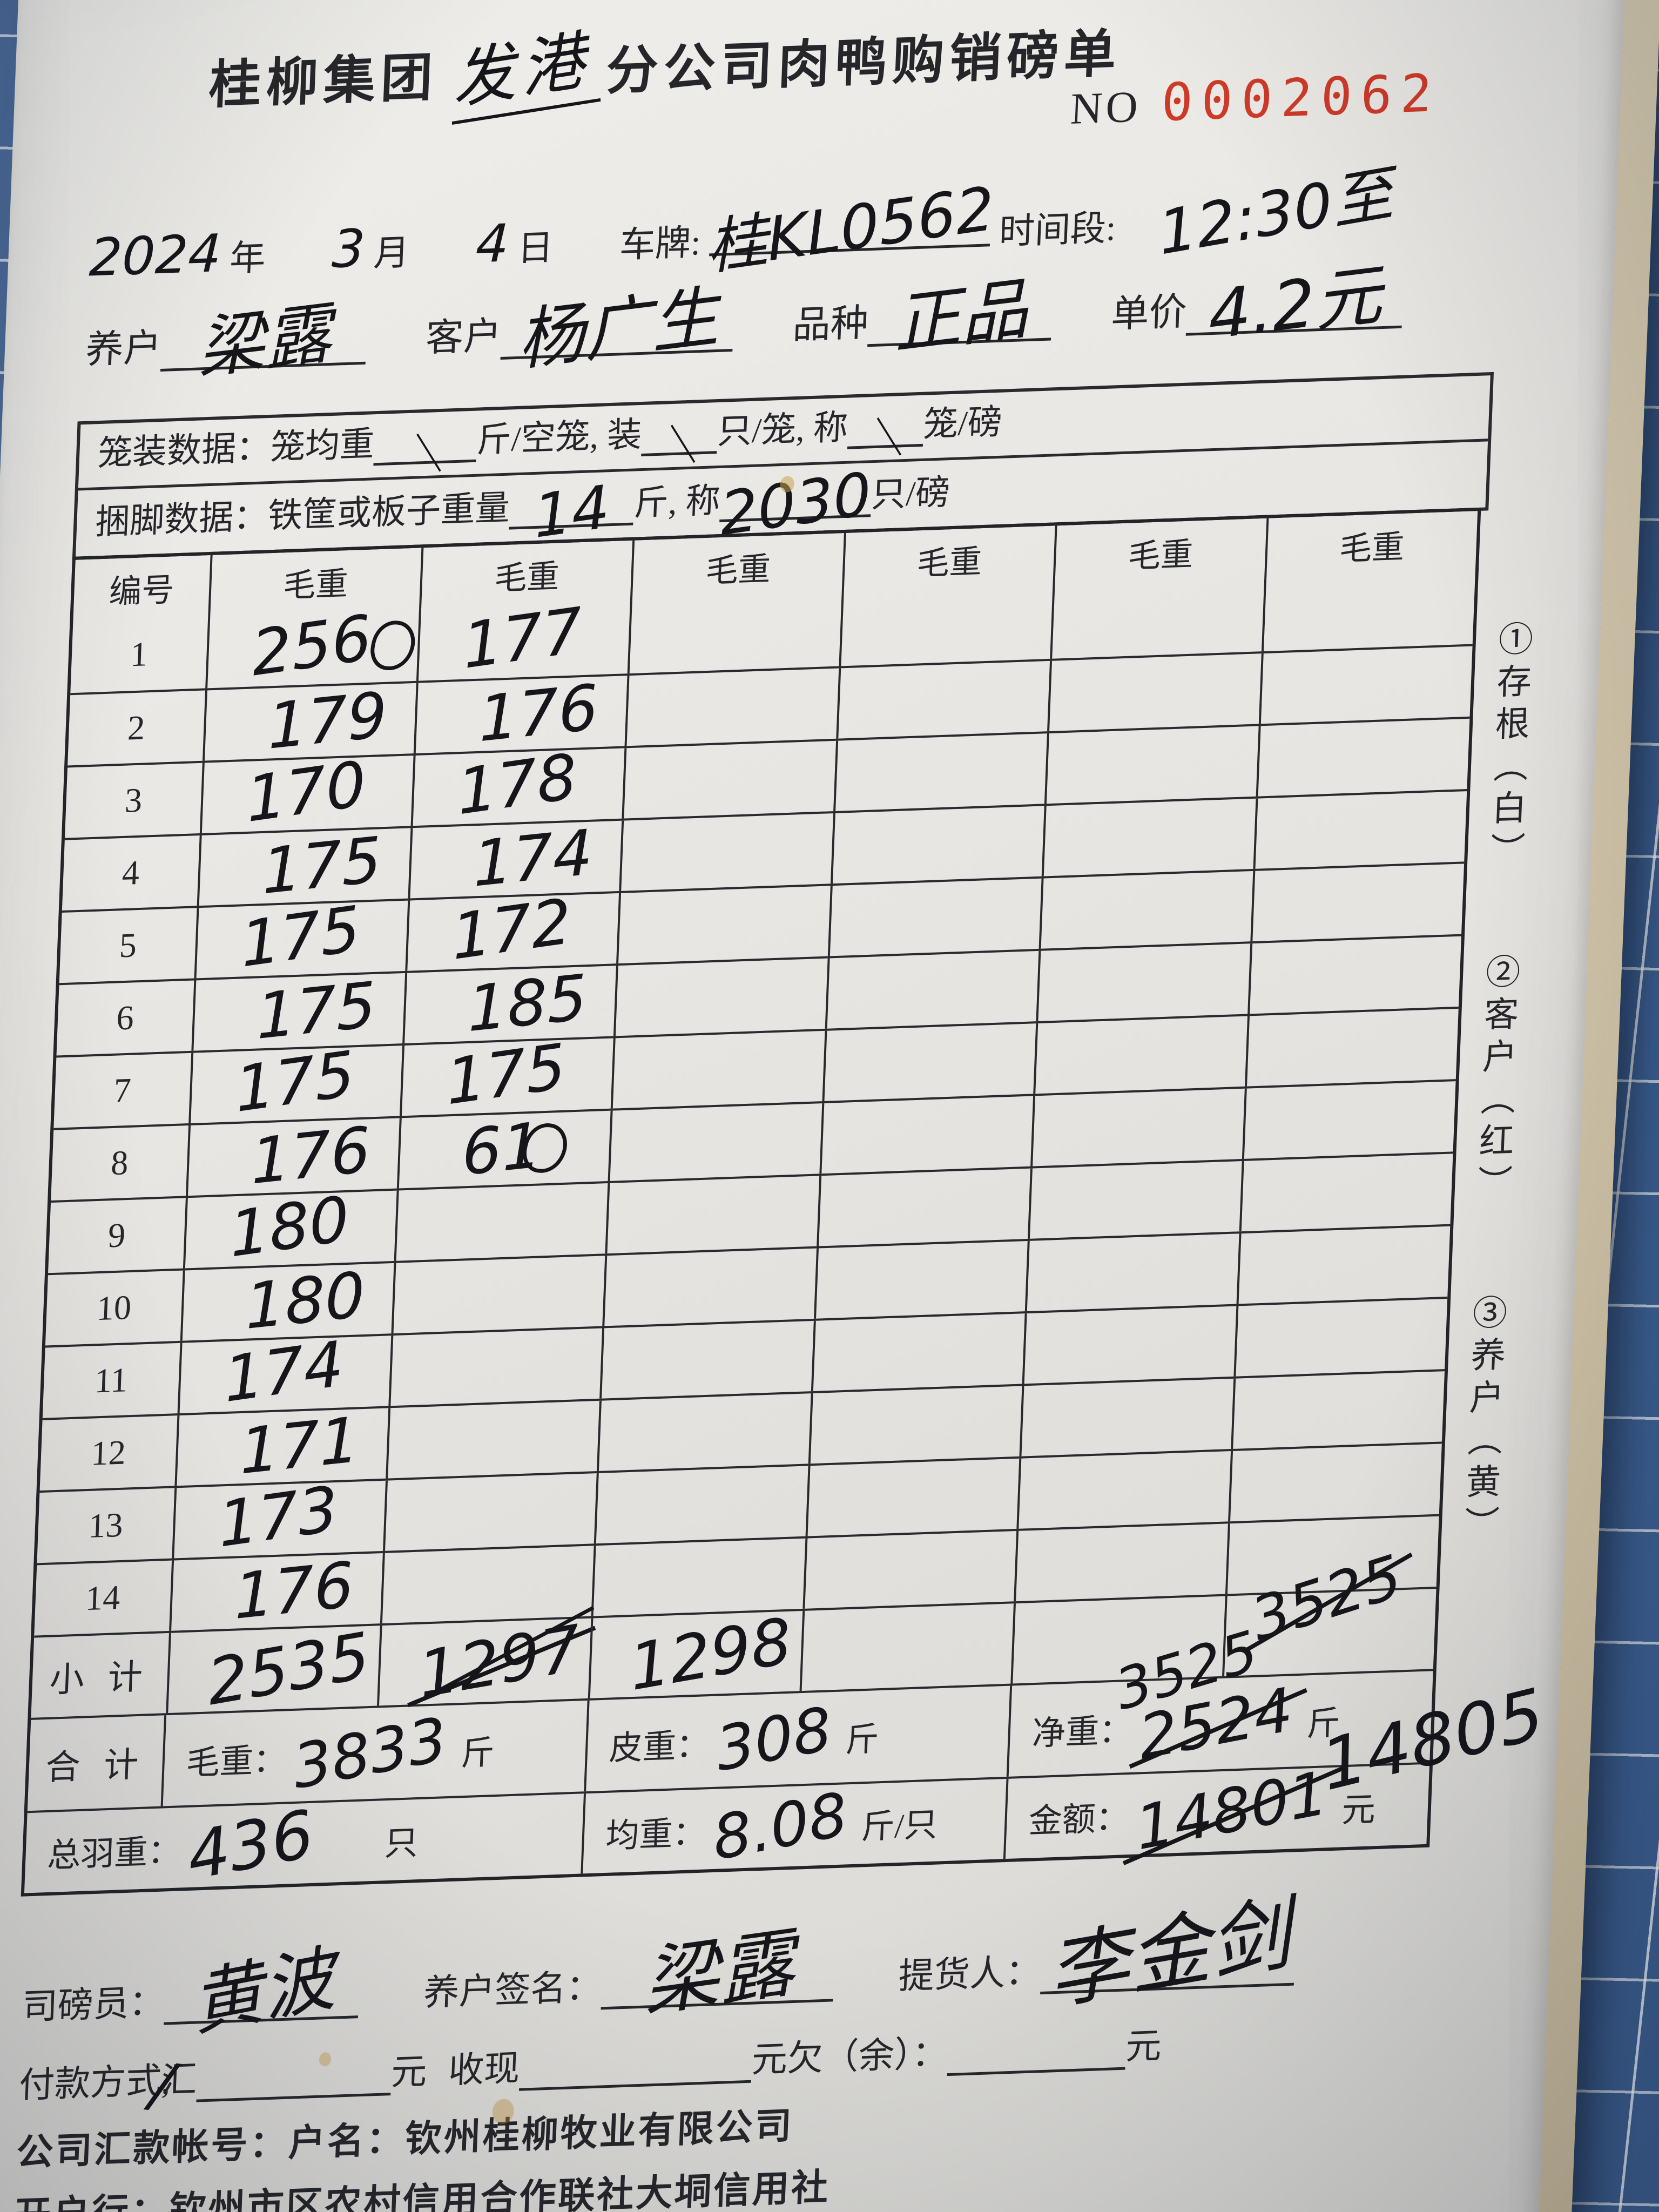 This screenshot has width=1659, height=2212. Describe the element at coordinates (679, 445) in the screenshot. I see `cage-value-2: ＼` at that location.